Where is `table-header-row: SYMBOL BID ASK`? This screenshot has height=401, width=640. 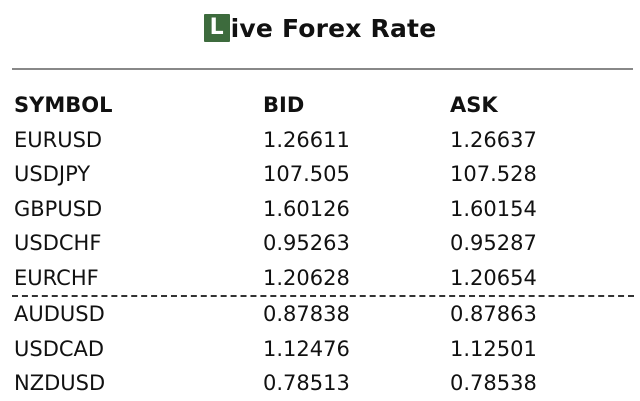
table-header-row: SYMBOL BID ASK is located at coordinates (314, 105).